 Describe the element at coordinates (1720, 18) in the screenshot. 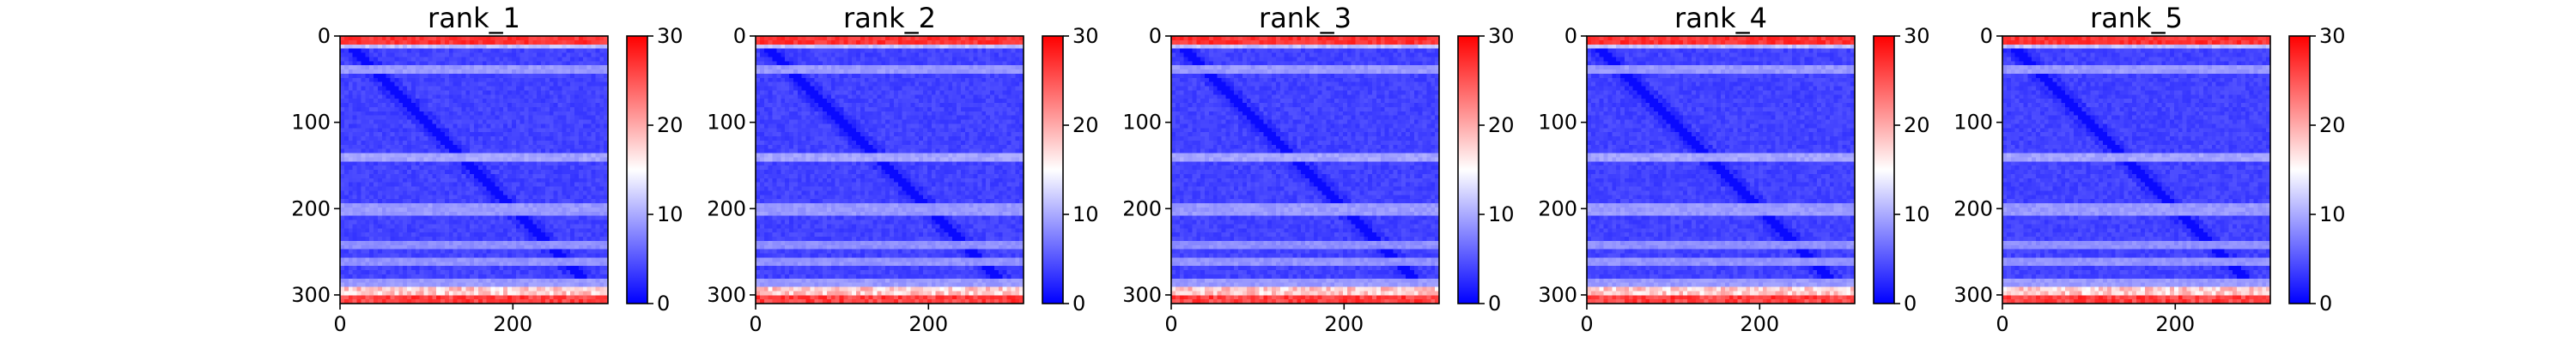

I see `panel-title: rank_4` at that location.